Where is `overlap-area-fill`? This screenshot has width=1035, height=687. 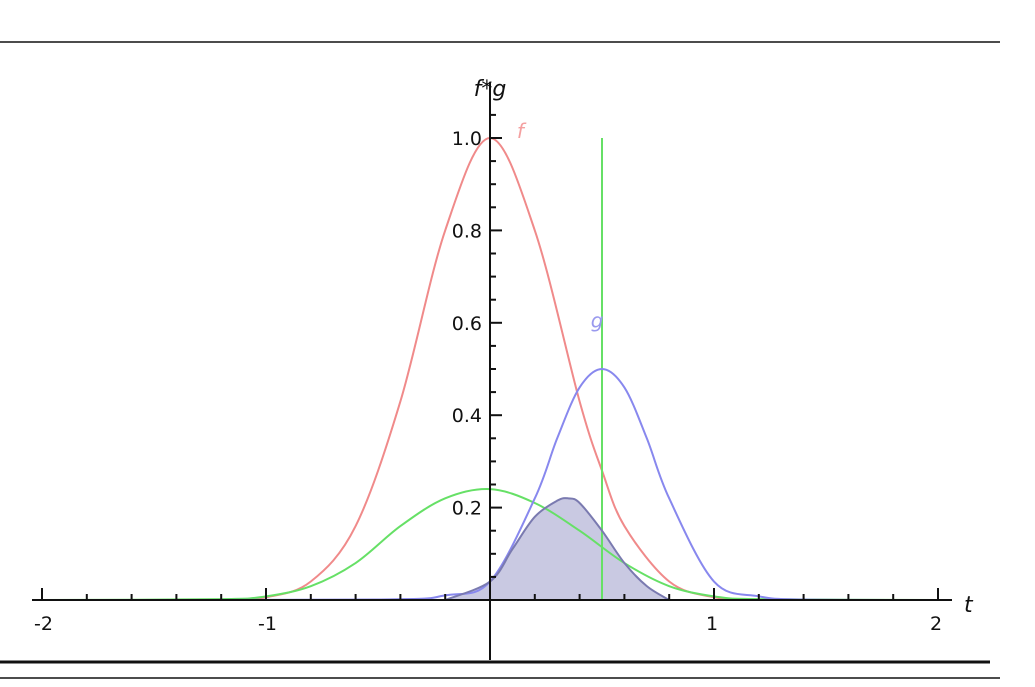 overlap-area-fill is located at coordinates (557, 549).